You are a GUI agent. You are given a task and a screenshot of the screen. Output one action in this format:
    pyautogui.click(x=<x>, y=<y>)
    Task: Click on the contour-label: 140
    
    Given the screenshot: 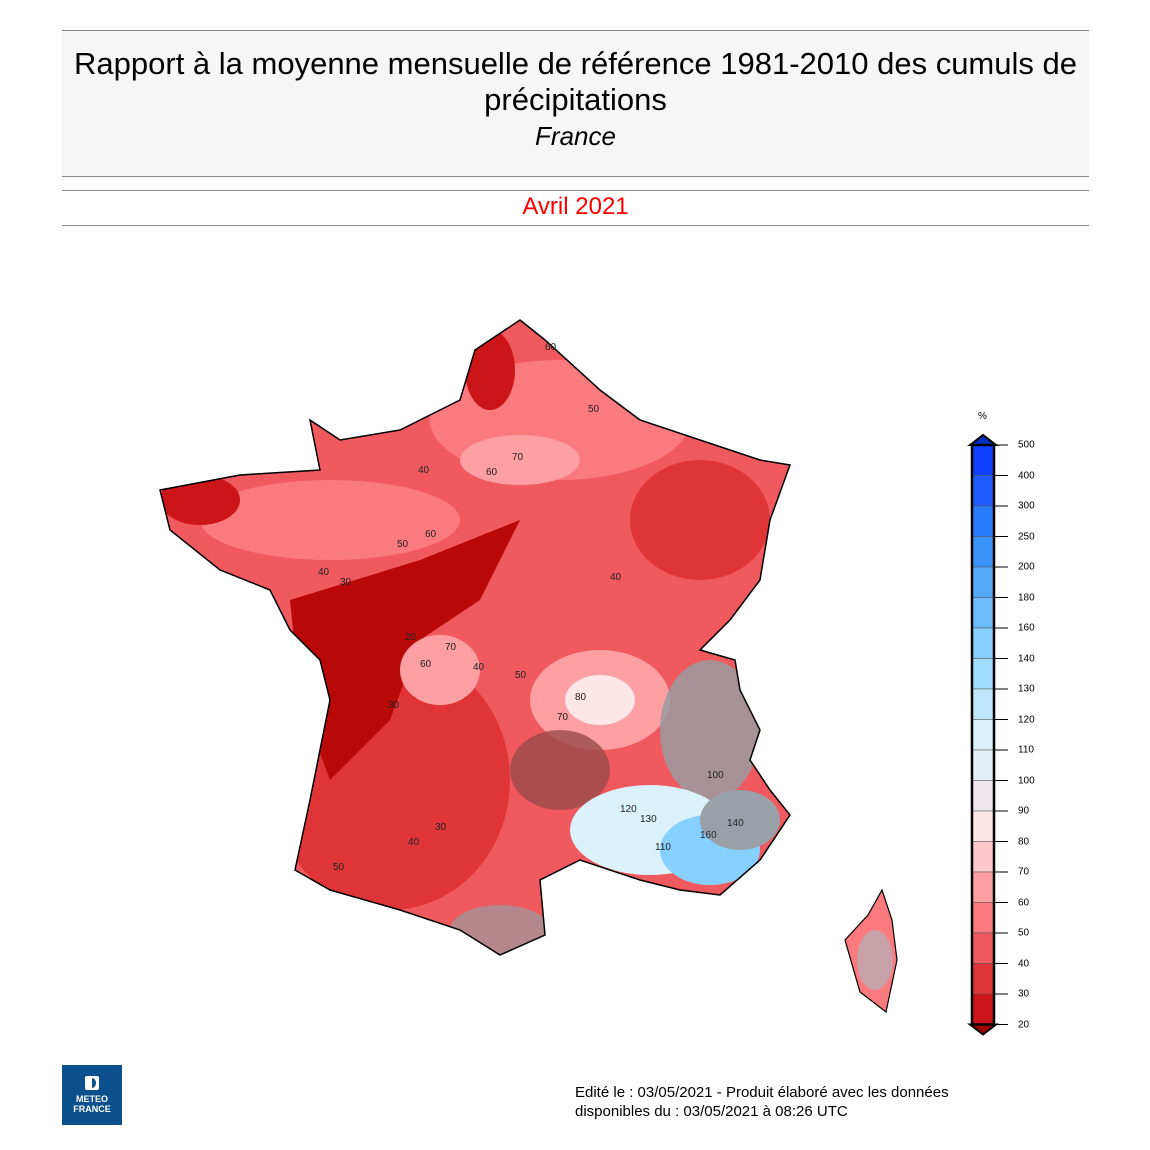 What is the action you would take?
    pyautogui.click(x=735, y=823)
    